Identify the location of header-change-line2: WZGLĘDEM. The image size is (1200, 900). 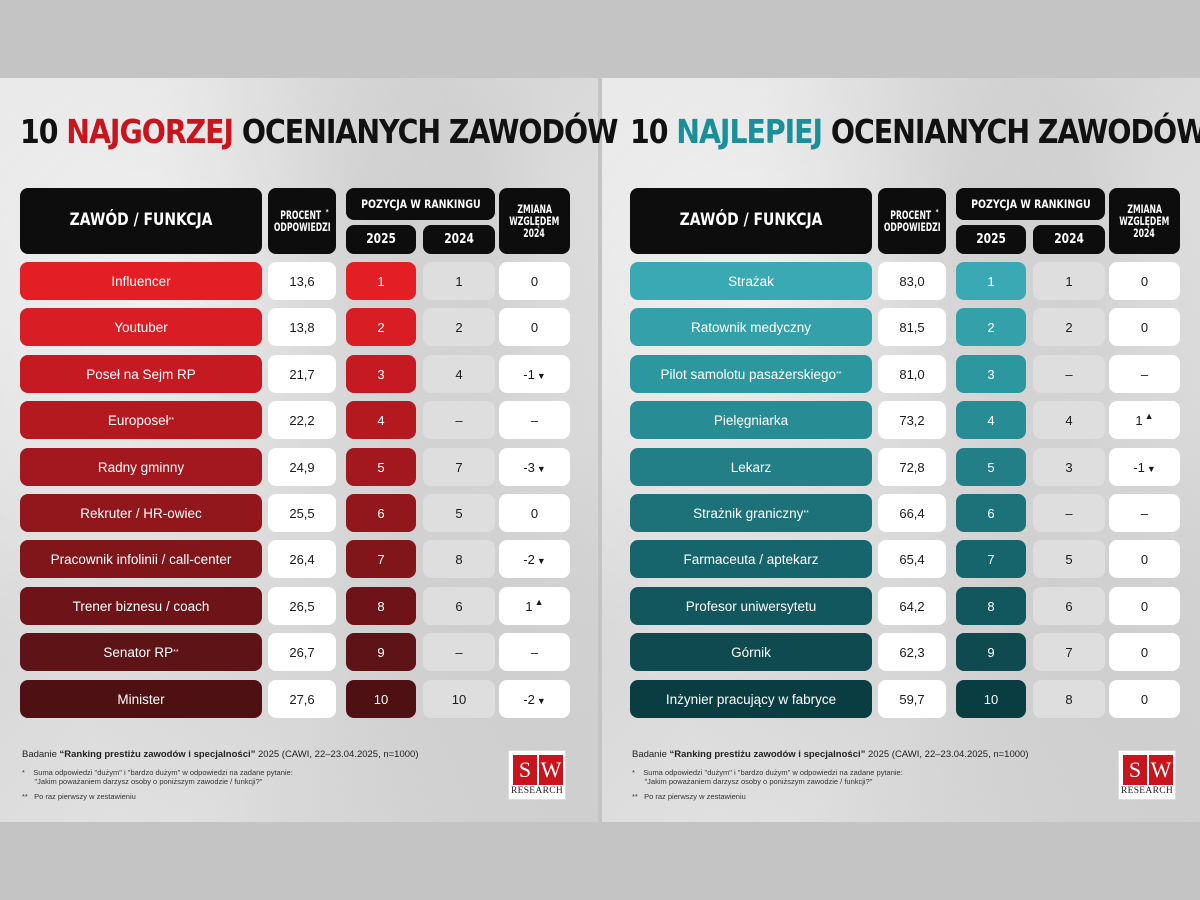
(534, 220).